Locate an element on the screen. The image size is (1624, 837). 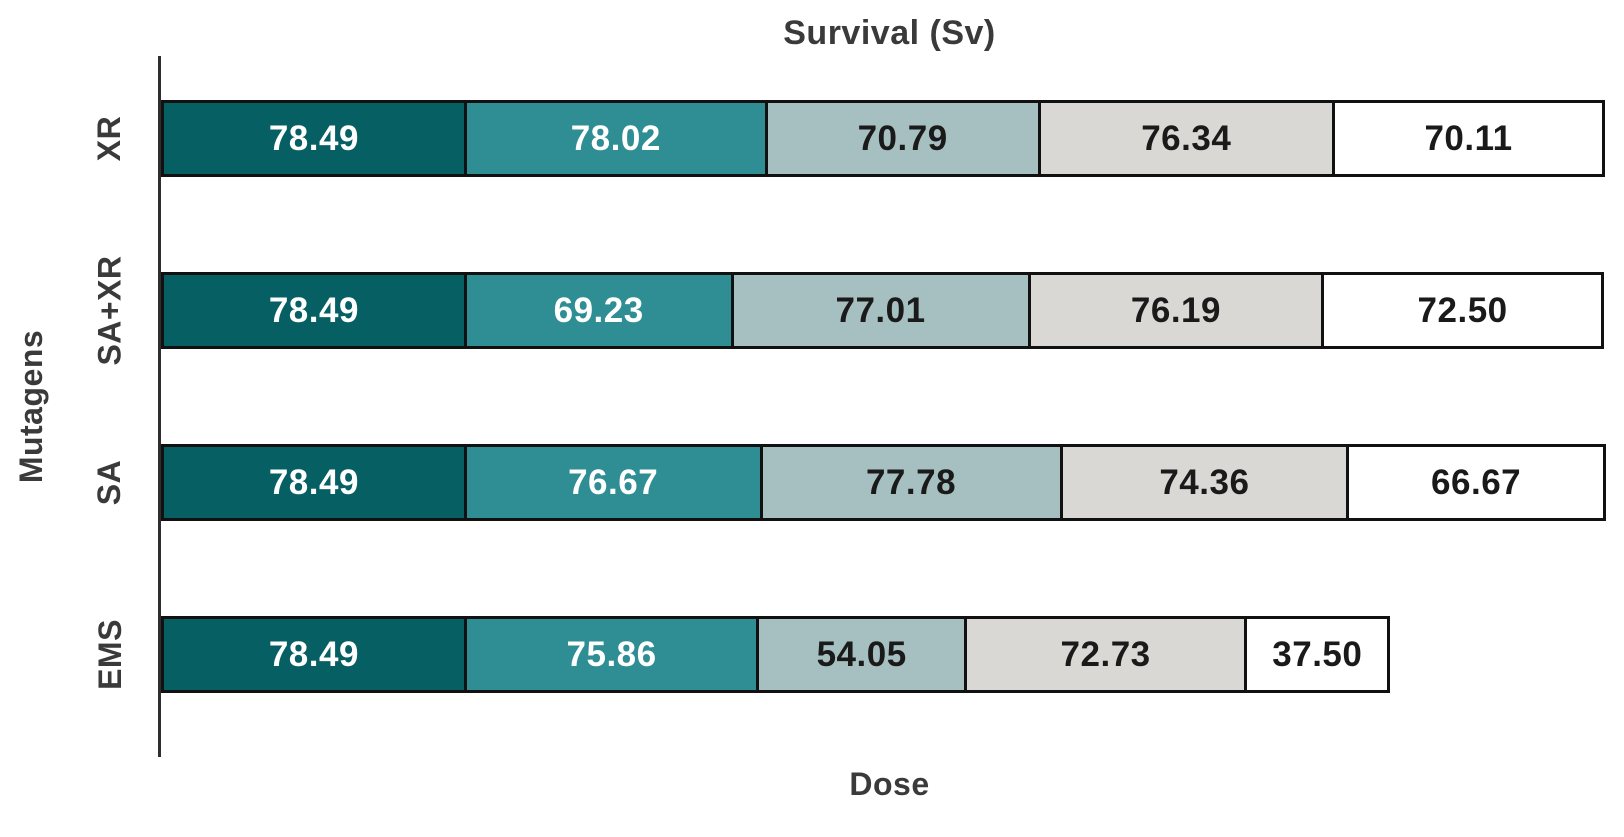
bar-segment-xr-stack-segment-4: 76.34 is located at coordinates (1186, 138).